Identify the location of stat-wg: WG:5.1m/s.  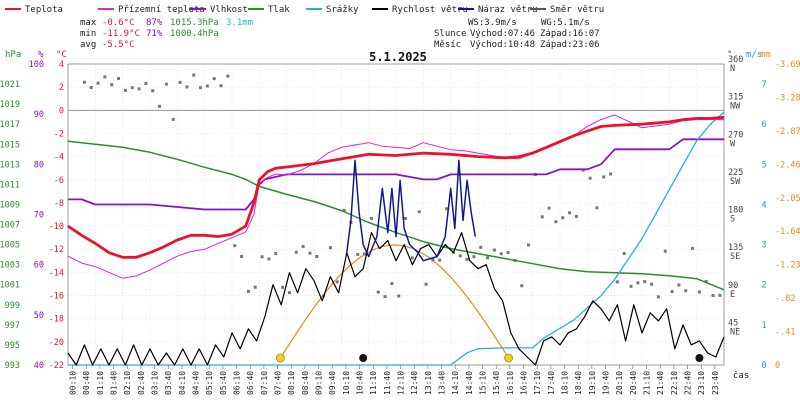
(565, 23).